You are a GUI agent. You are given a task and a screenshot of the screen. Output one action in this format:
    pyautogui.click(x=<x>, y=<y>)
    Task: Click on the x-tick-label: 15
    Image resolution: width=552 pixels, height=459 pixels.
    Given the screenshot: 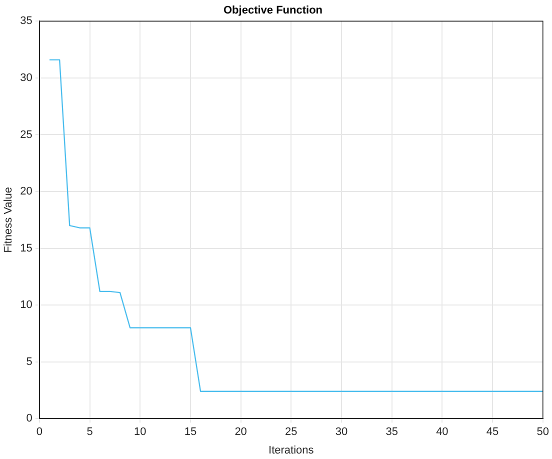 What is the action you would take?
    pyautogui.click(x=190, y=432)
    